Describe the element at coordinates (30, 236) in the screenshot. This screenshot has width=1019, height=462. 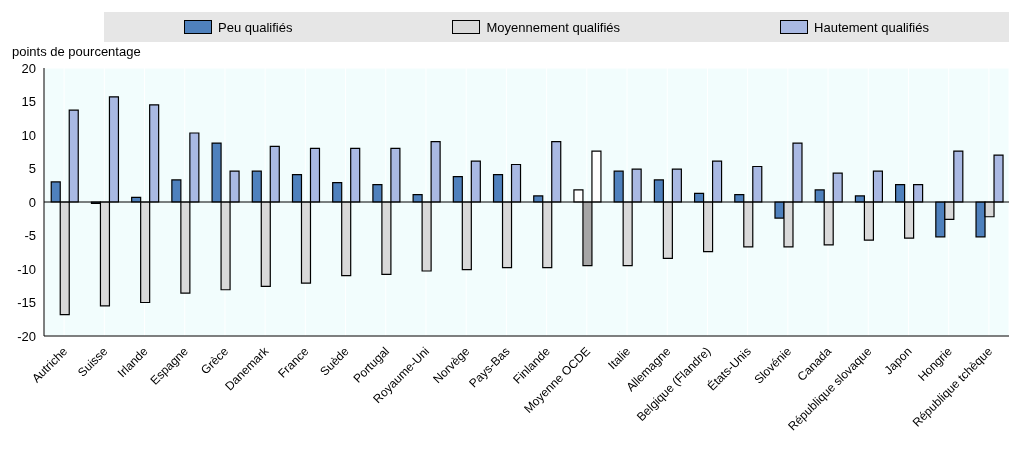
I see `y-tick-label: -5` at that location.